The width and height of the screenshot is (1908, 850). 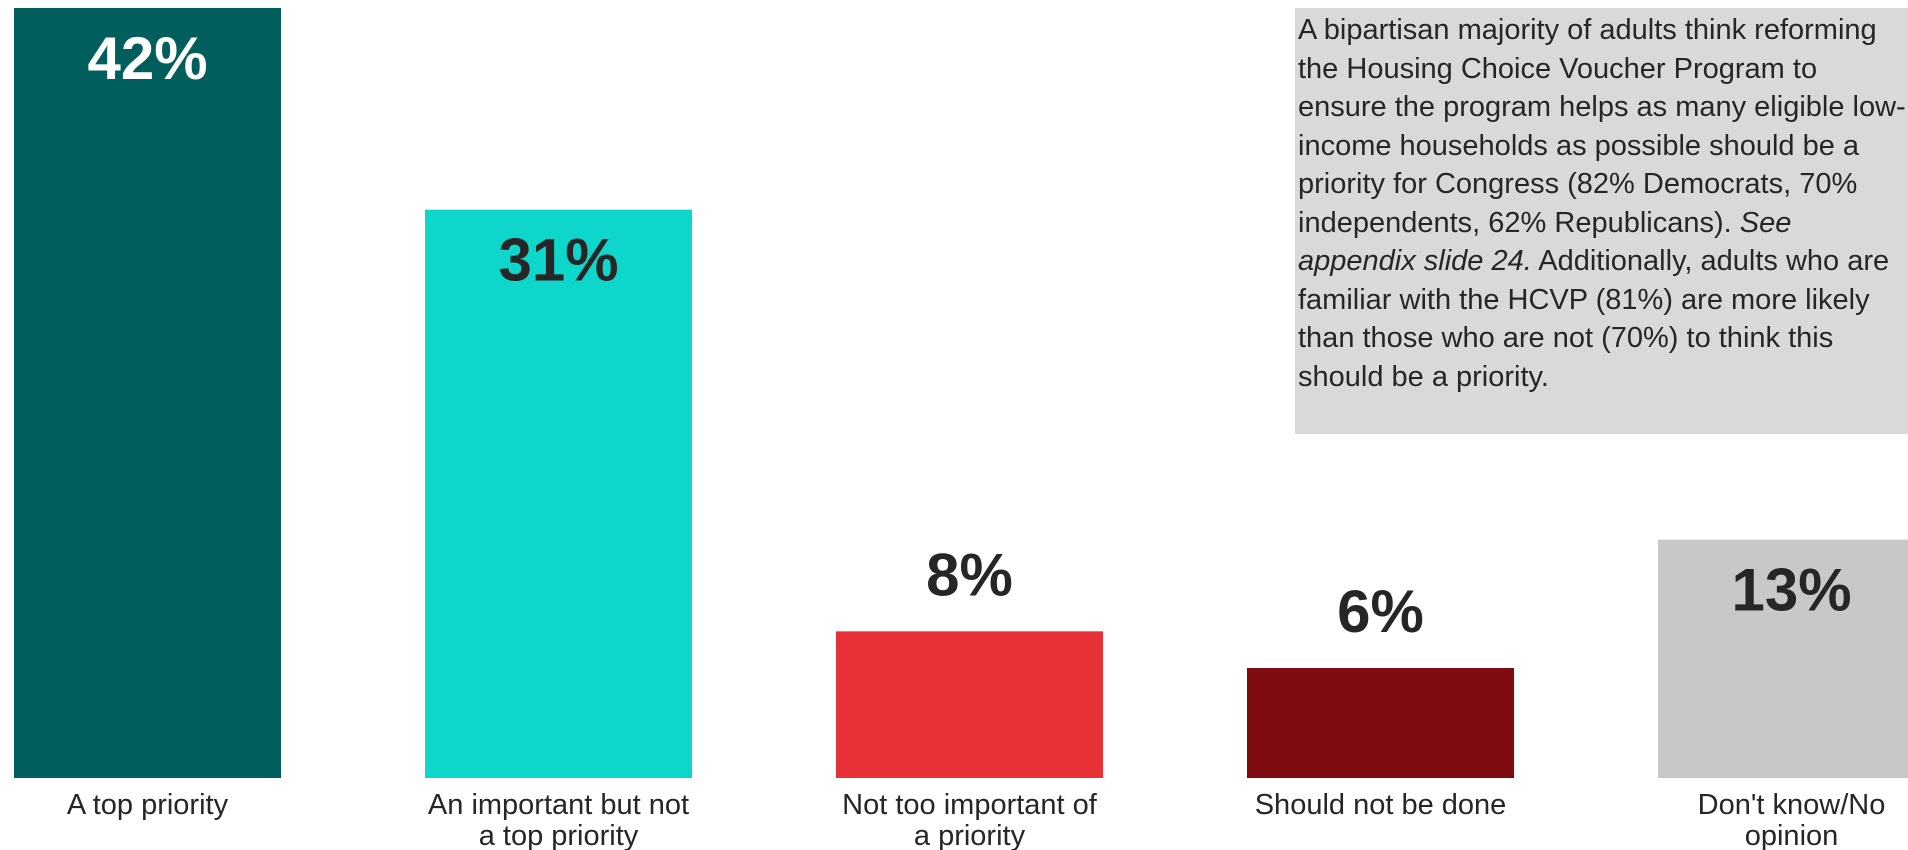 I want to click on category-label-5: Don't know/No opinion, so click(x=1792, y=819).